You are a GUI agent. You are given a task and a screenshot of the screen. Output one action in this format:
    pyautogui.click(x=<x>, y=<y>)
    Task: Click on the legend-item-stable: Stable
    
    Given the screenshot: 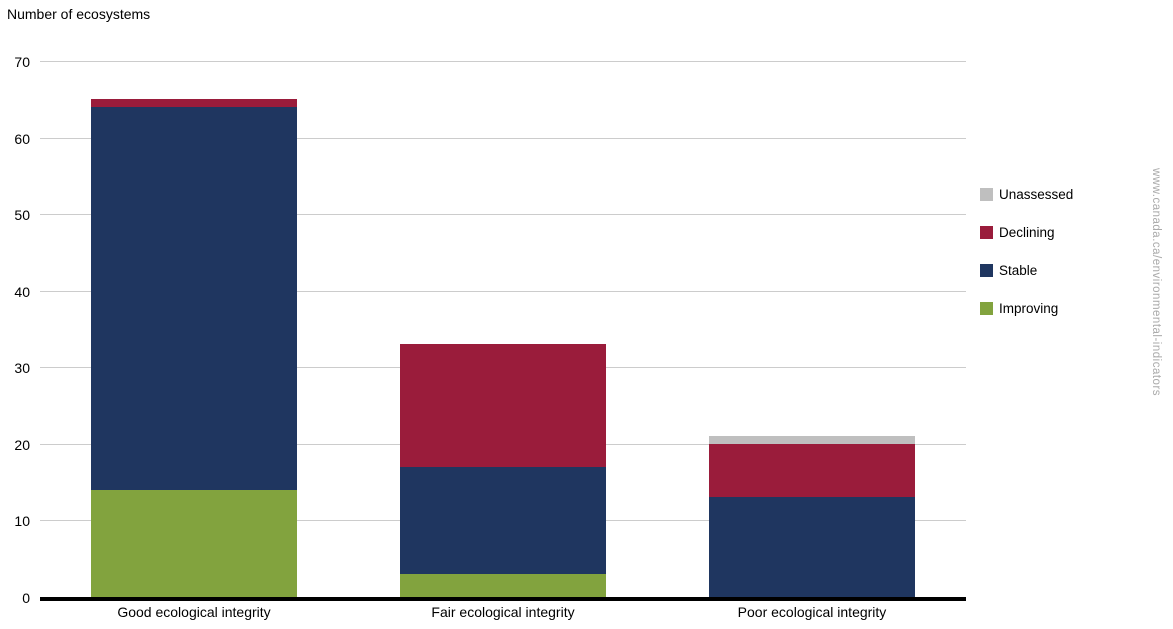 What is the action you would take?
    pyautogui.click(x=1026, y=270)
    